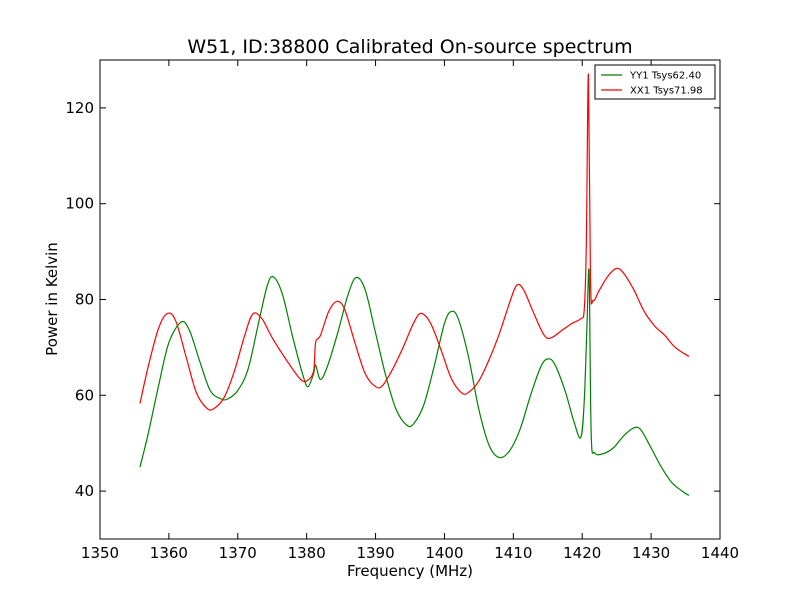 Image resolution: width=800 pixels, height=600 pixels. I want to click on legend-label-xx1: XX1 Tsys71.98, so click(666, 91).